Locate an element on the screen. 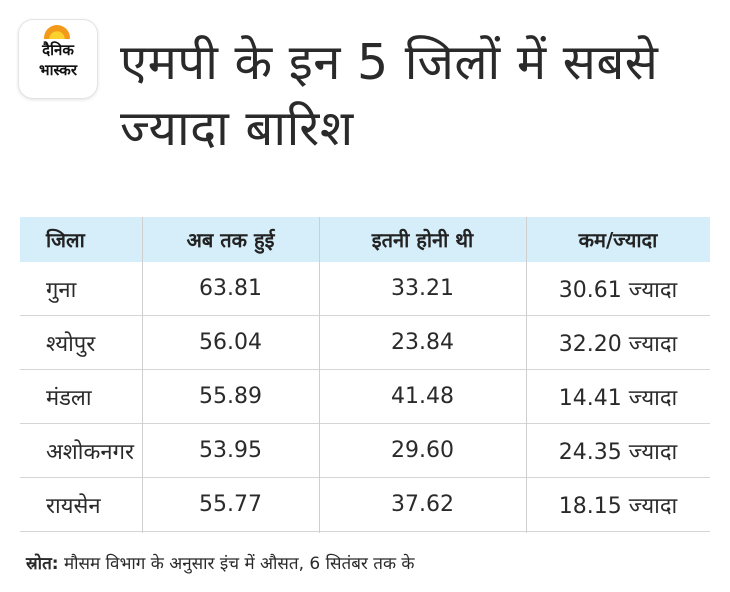 Image resolution: width=730 pixels, height=592 pixels. difference-cell: 32.20 ज्यादा is located at coordinates (618, 344).